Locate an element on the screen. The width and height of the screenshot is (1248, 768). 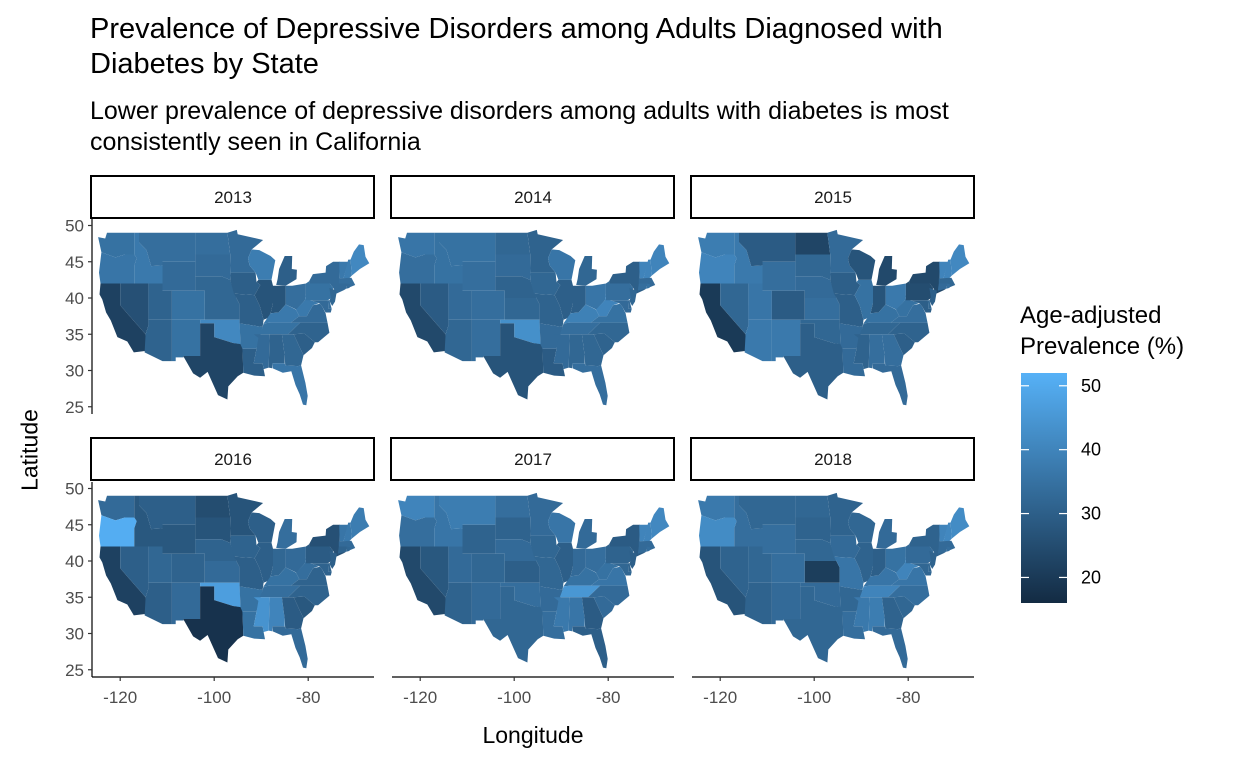
state-region-MT is located at coordinates (767, 512).